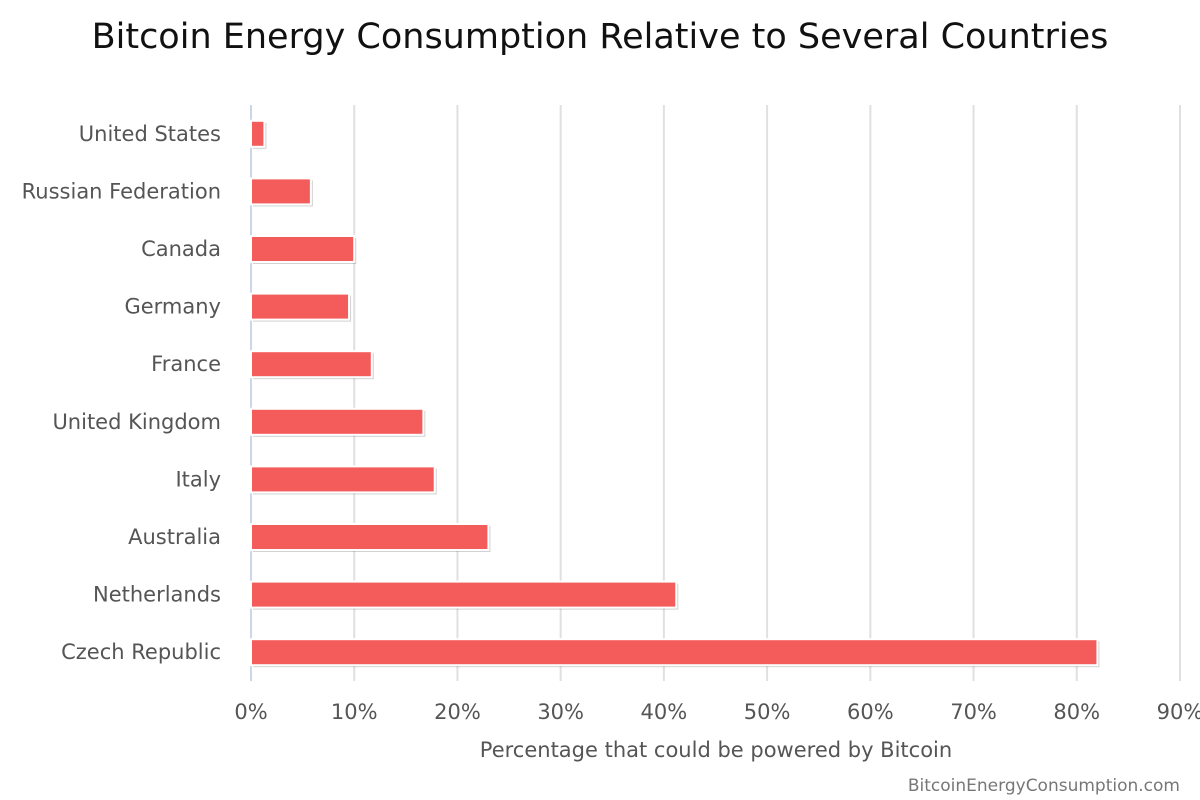 This screenshot has height=800, width=1200. What do you see at coordinates (172, 307) in the screenshot?
I see `category-label: Germany` at bounding box center [172, 307].